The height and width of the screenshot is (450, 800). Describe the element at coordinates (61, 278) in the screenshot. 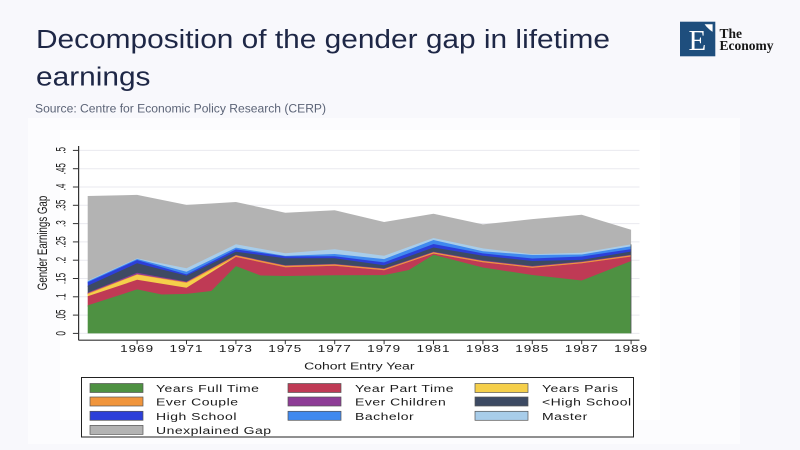

I see `svg-text: .15` at that location.